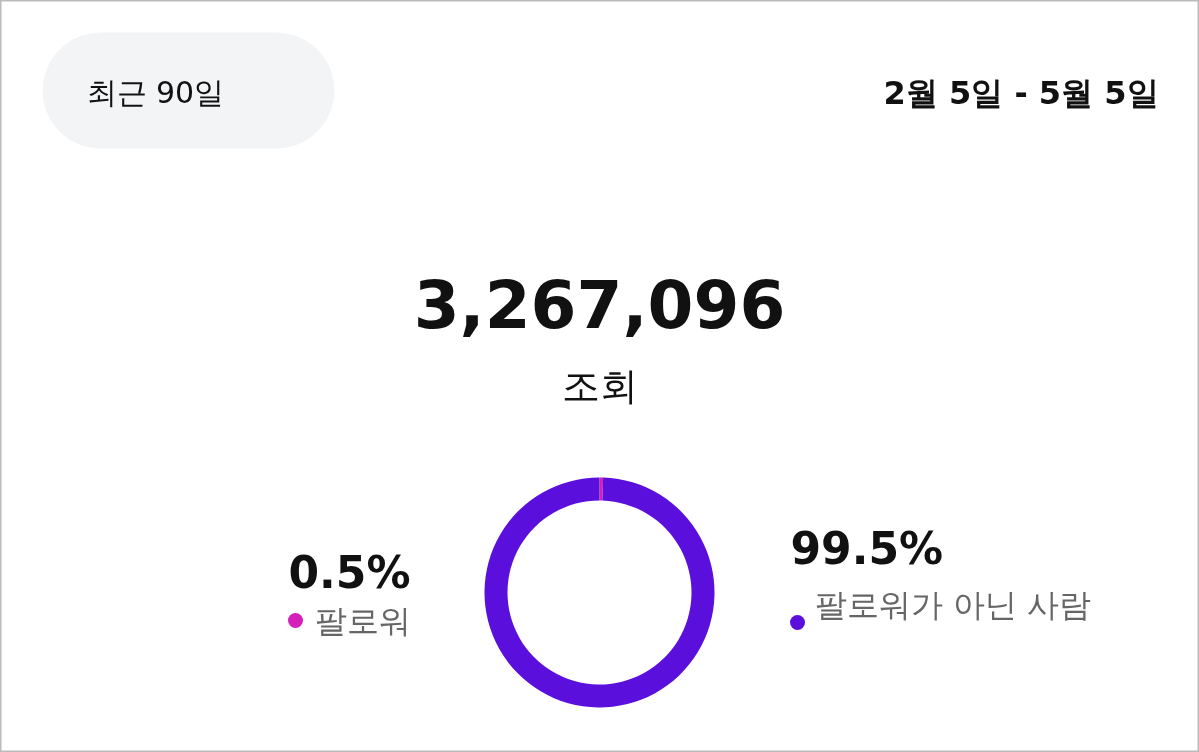  What do you see at coordinates (362, 620) in the screenshot?
I see `legend-label: 팔로워` at bounding box center [362, 620].